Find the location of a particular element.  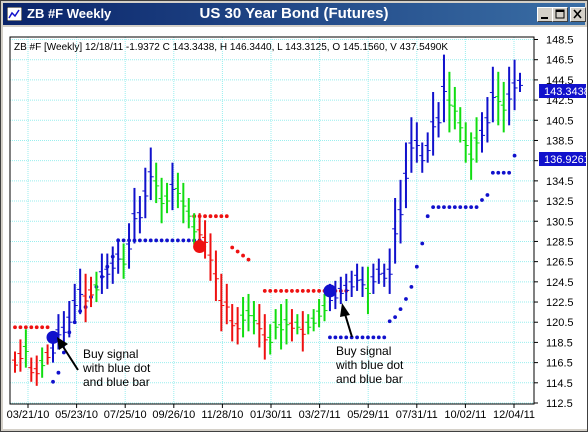

price-label-current-bg is located at coordinates (562, 91).